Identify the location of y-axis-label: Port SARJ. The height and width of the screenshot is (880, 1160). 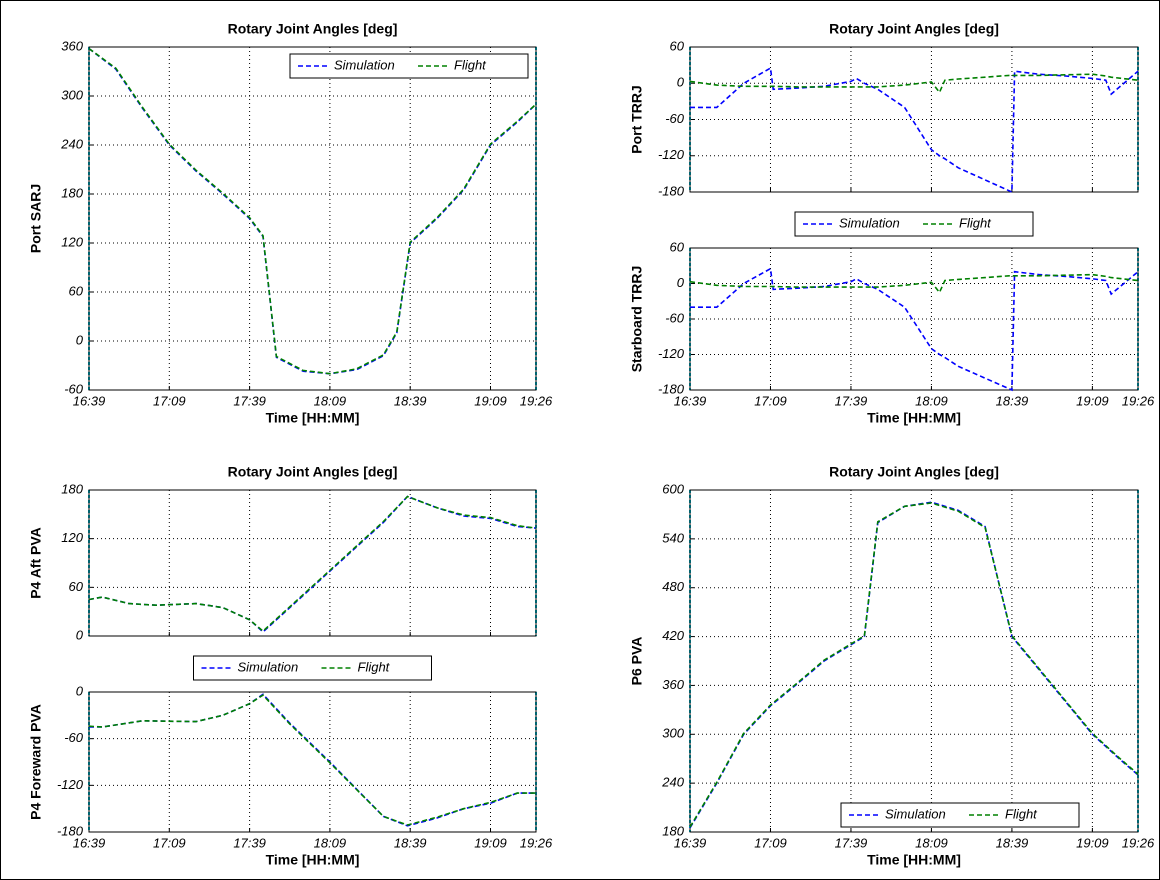
(36, 218).